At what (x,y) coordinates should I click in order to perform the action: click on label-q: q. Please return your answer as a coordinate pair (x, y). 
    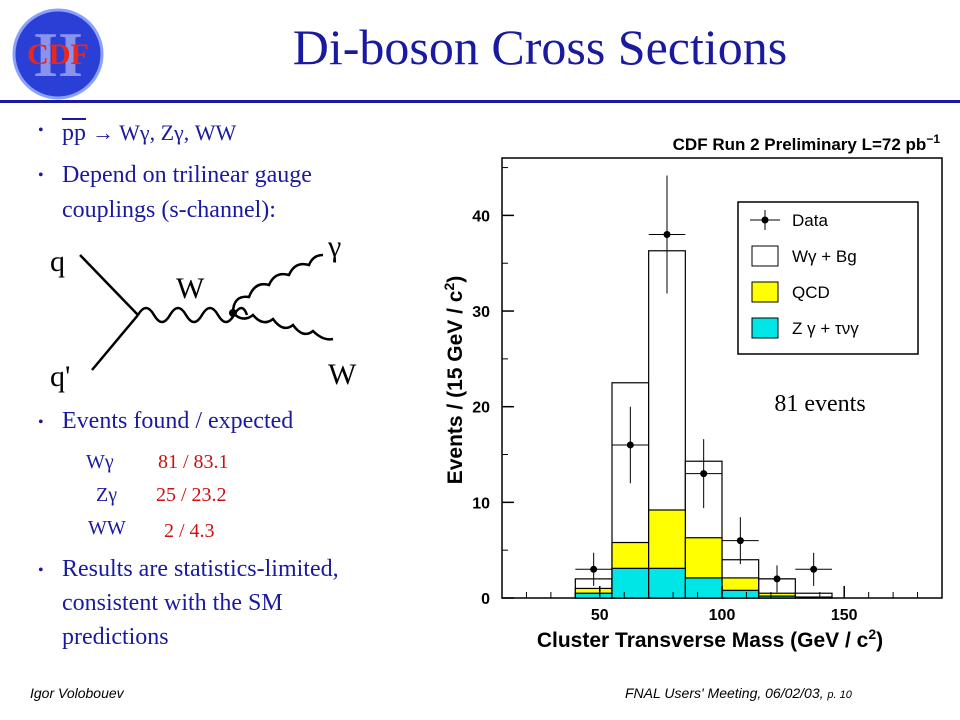
    Looking at the image, I should click on (57, 261).